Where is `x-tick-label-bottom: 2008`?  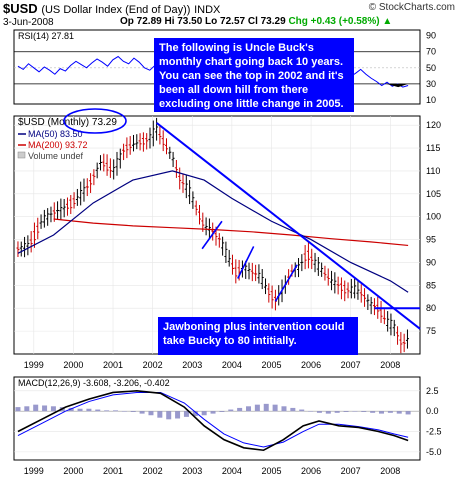
x-tick-label-bottom: 2008 is located at coordinates (390, 471).